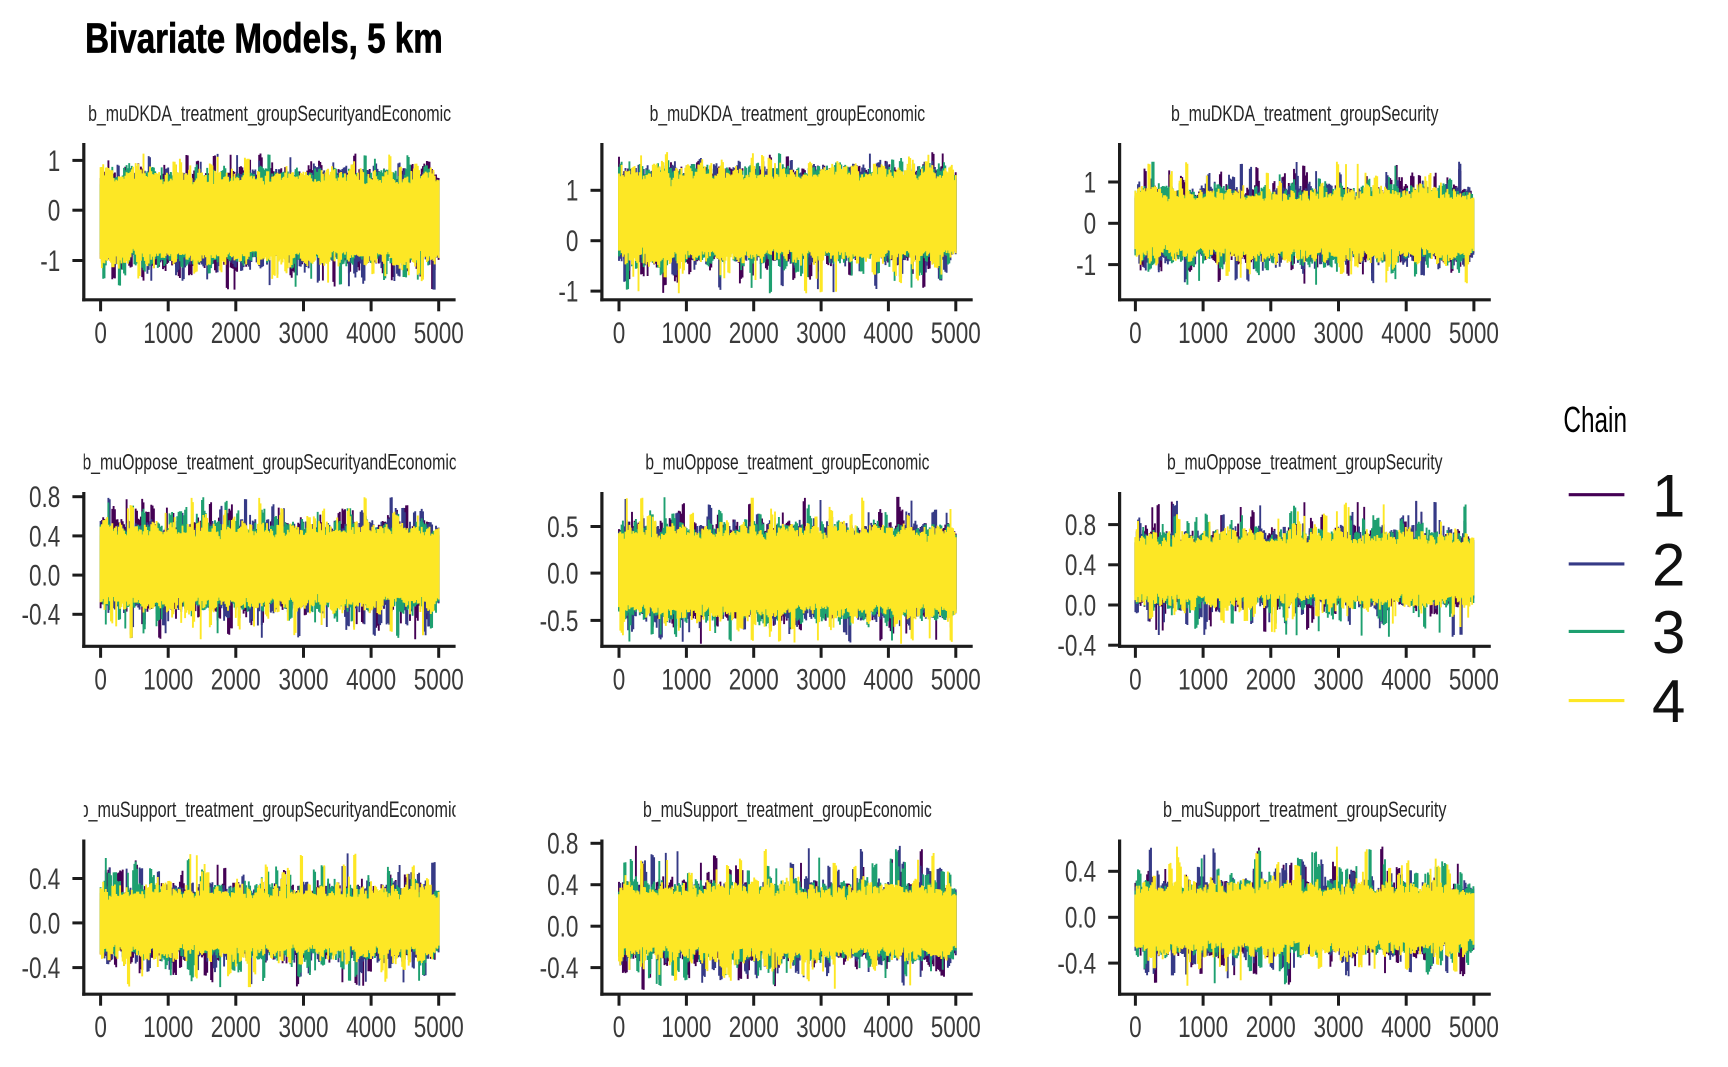 This screenshot has height=1067, width=1728. I want to click on svg-text: Bivariate Models, 5 km, so click(264, 38).